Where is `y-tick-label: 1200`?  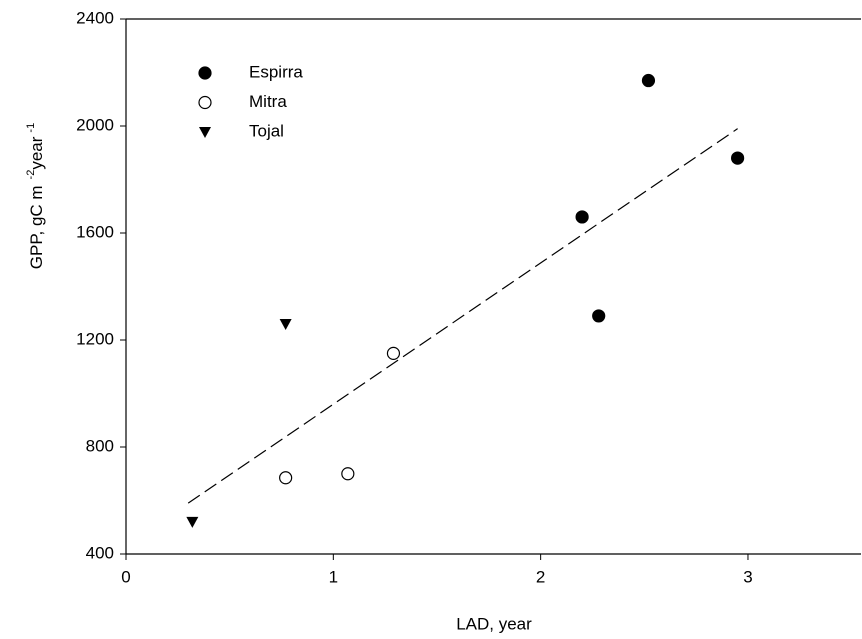
y-tick-label: 1200 is located at coordinates (95, 338).